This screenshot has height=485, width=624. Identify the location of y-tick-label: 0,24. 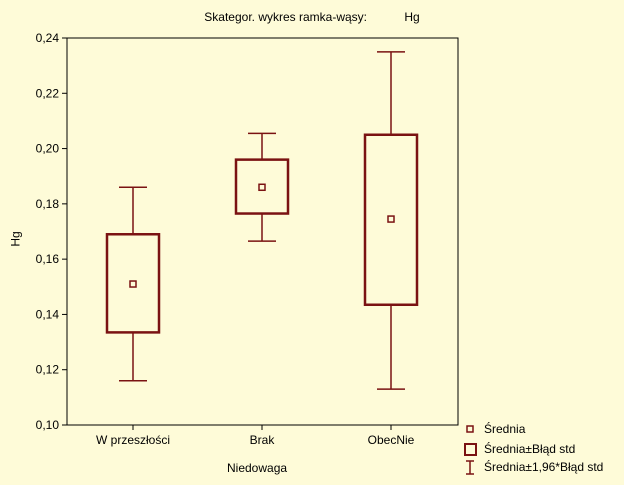
(48, 38).